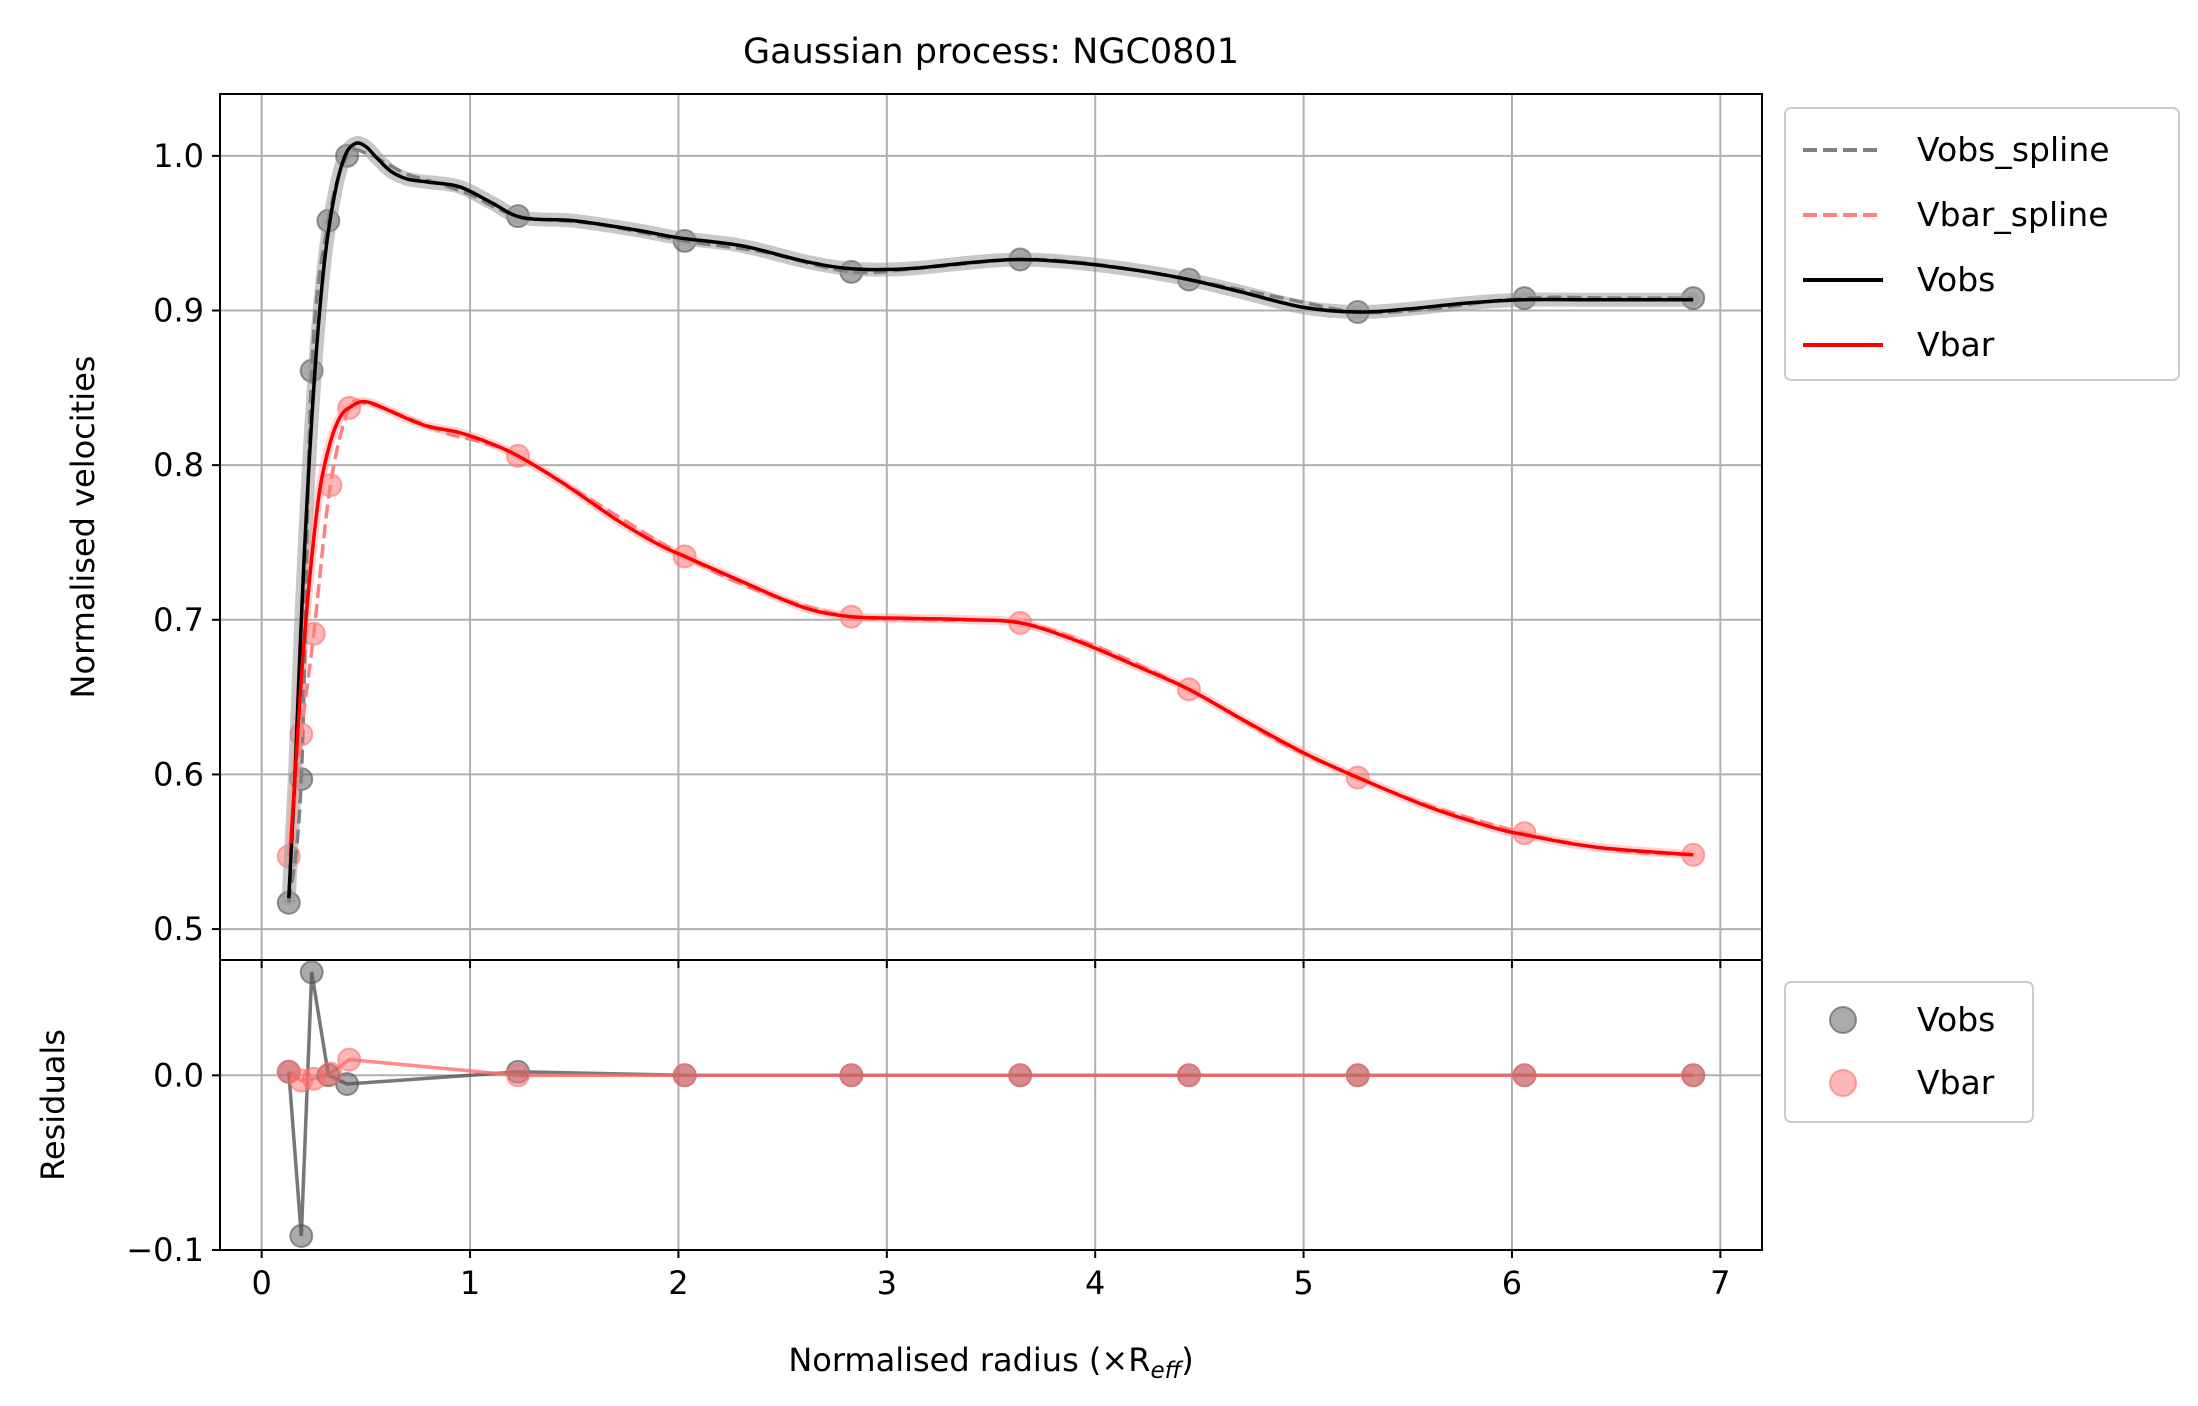 The image size is (2198, 1406). Describe the element at coordinates (887, 1283) in the screenshot. I see `x-tick-label: 3` at that location.